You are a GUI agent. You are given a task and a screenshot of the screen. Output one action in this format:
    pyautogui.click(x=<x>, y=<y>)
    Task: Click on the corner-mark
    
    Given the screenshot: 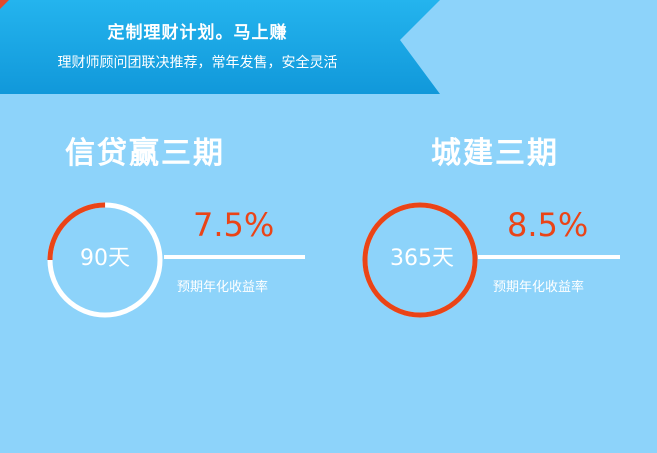 What is the action you would take?
    pyautogui.click(x=4, y=4)
    